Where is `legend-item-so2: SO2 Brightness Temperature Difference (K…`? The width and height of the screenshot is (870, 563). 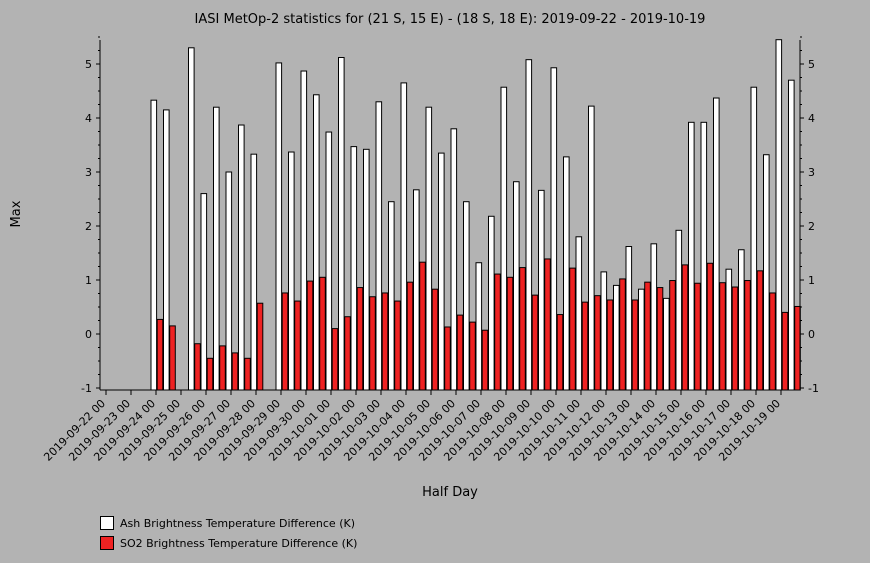
legend-item-so2: SO2 Brightness Temperature Difference (K… is located at coordinates (228, 543).